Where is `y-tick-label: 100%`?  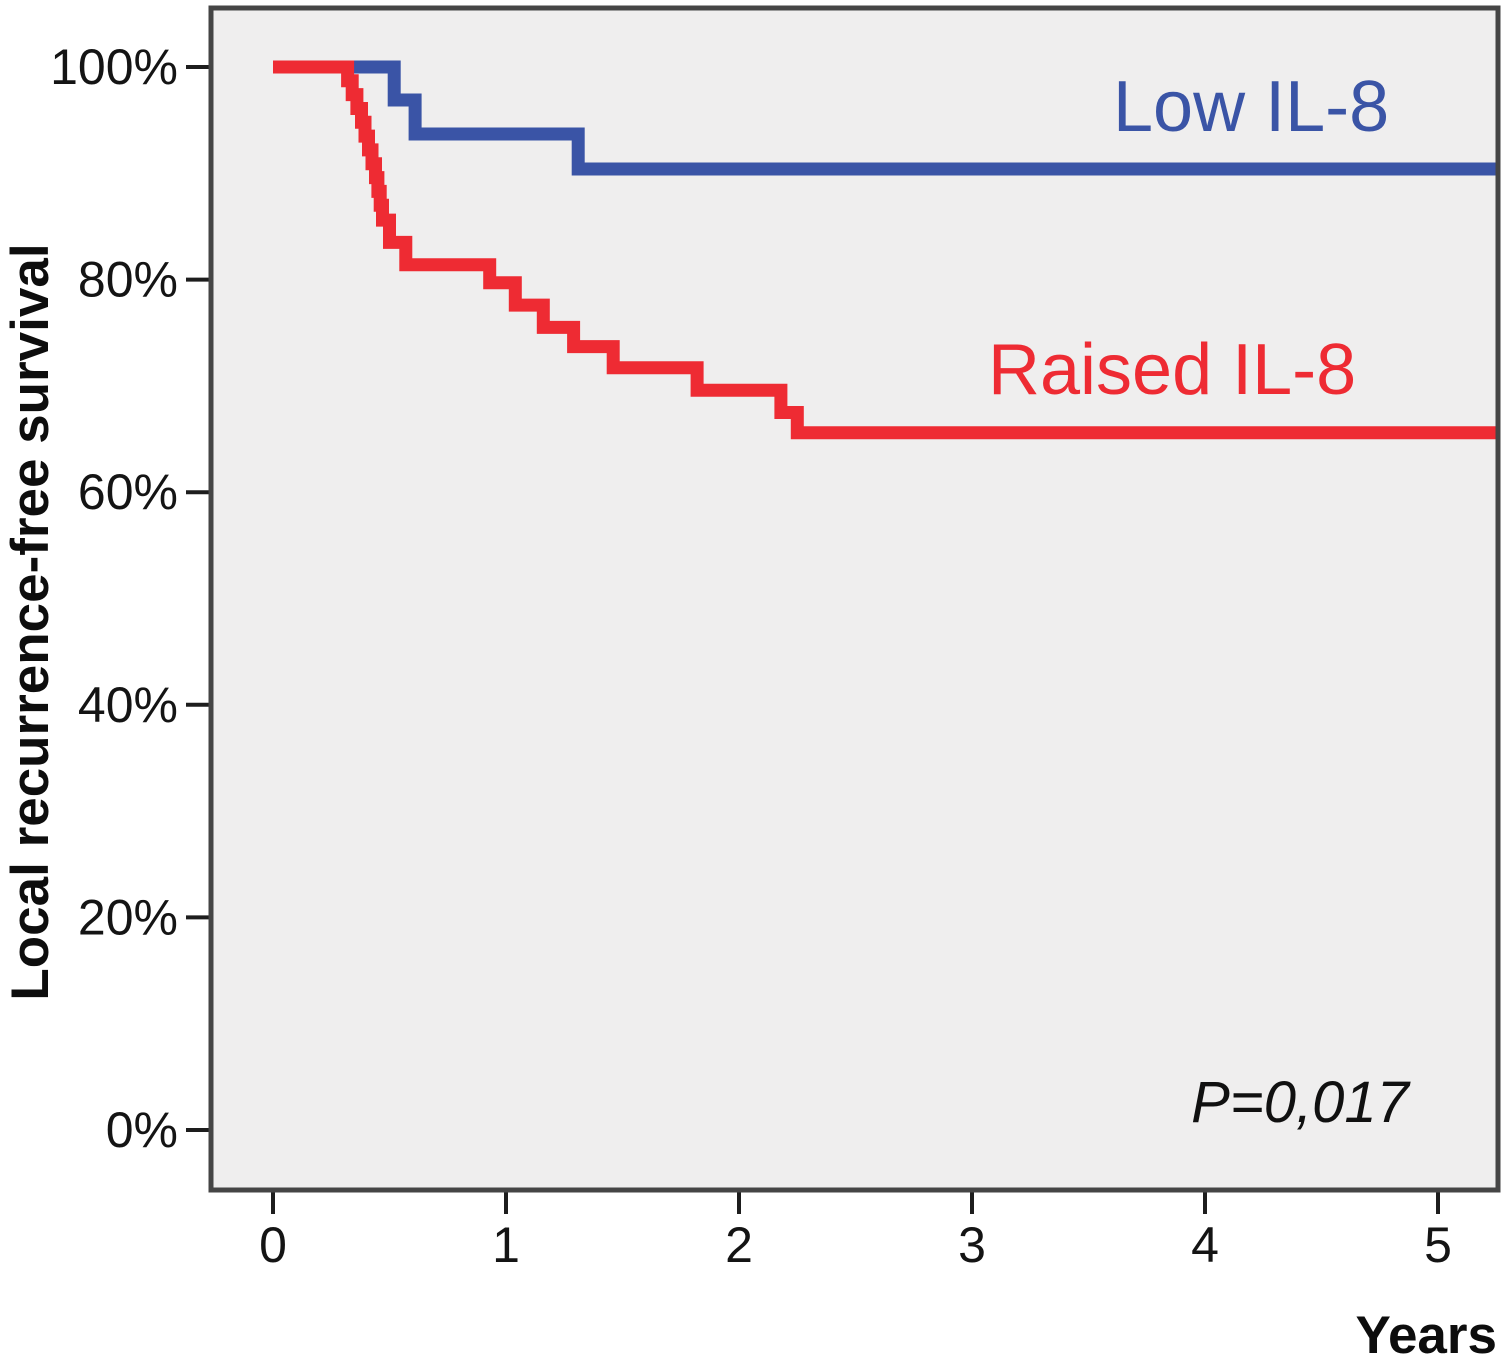
y-tick-label: 100% is located at coordinates (114, 67).